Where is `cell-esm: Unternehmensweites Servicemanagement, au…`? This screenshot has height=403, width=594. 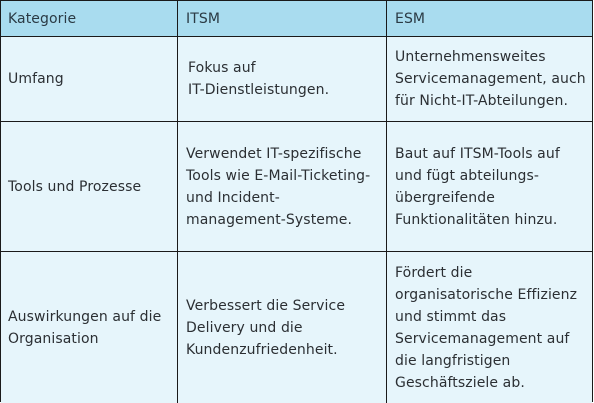 cell-esm: Unternehmensweites Servicemanagement, au… is located at coordinates (490, 79).